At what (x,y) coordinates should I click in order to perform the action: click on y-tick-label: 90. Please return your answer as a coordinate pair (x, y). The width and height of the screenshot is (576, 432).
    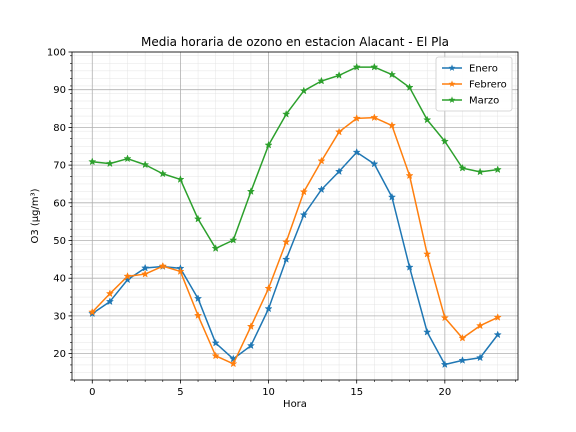
    Looking at the image, I should click on (59, 90).